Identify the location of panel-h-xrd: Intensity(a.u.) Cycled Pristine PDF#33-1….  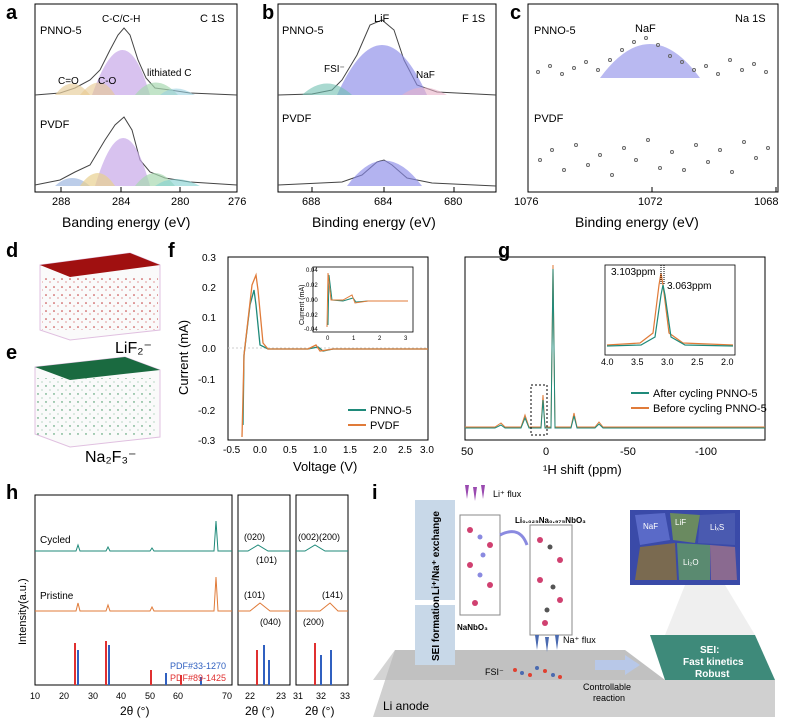
(183, 606).